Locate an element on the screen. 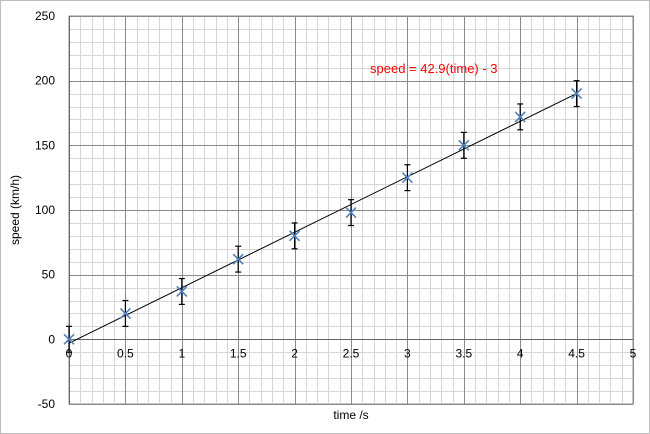  trendline-equation: speed = 42.9(time) - 3 is located at coordinates (434, 68).